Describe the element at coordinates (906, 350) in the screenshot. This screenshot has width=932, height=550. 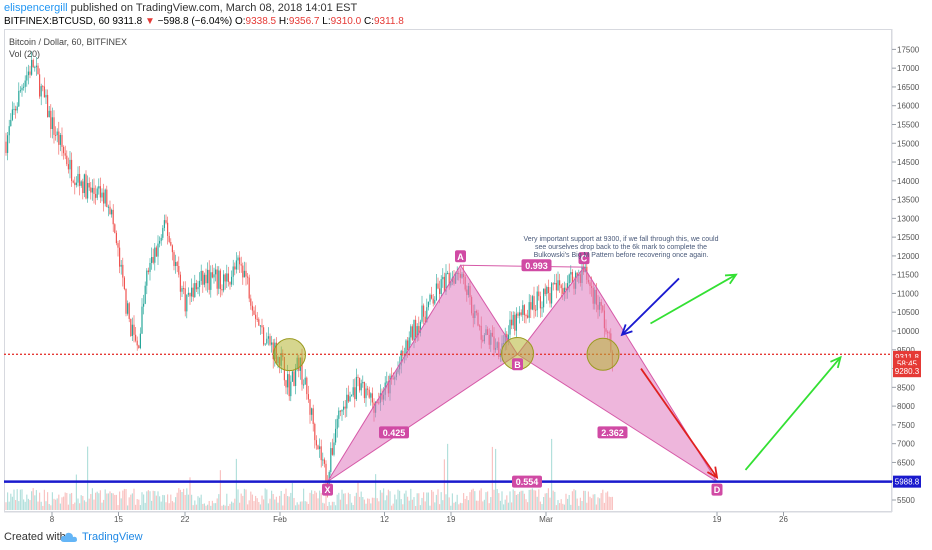
I see `y-tick-label: 9500` at that location.